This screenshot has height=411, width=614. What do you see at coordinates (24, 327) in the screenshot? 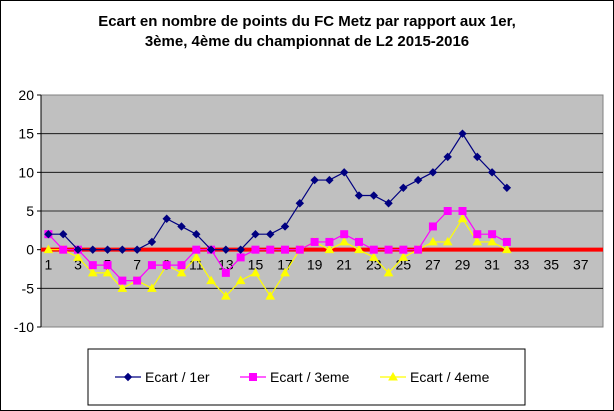
I see `y-tick-label: -10` at bounding box center [24, 327].